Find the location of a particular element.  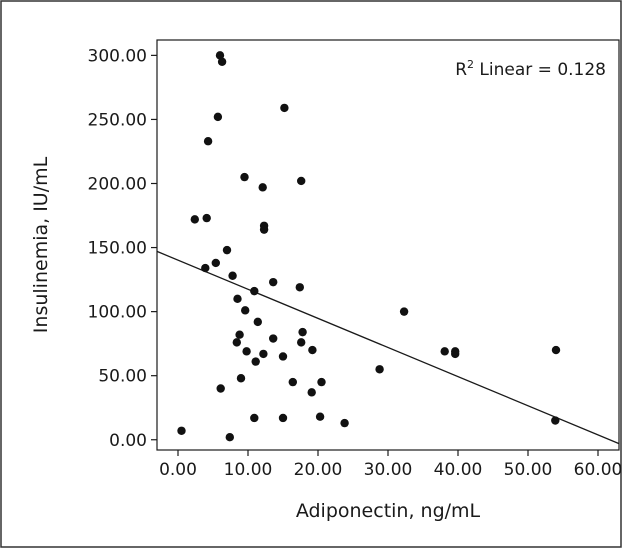

x-axis-label: Adiponectin, ng/mL is located at coordinates (388, 511).